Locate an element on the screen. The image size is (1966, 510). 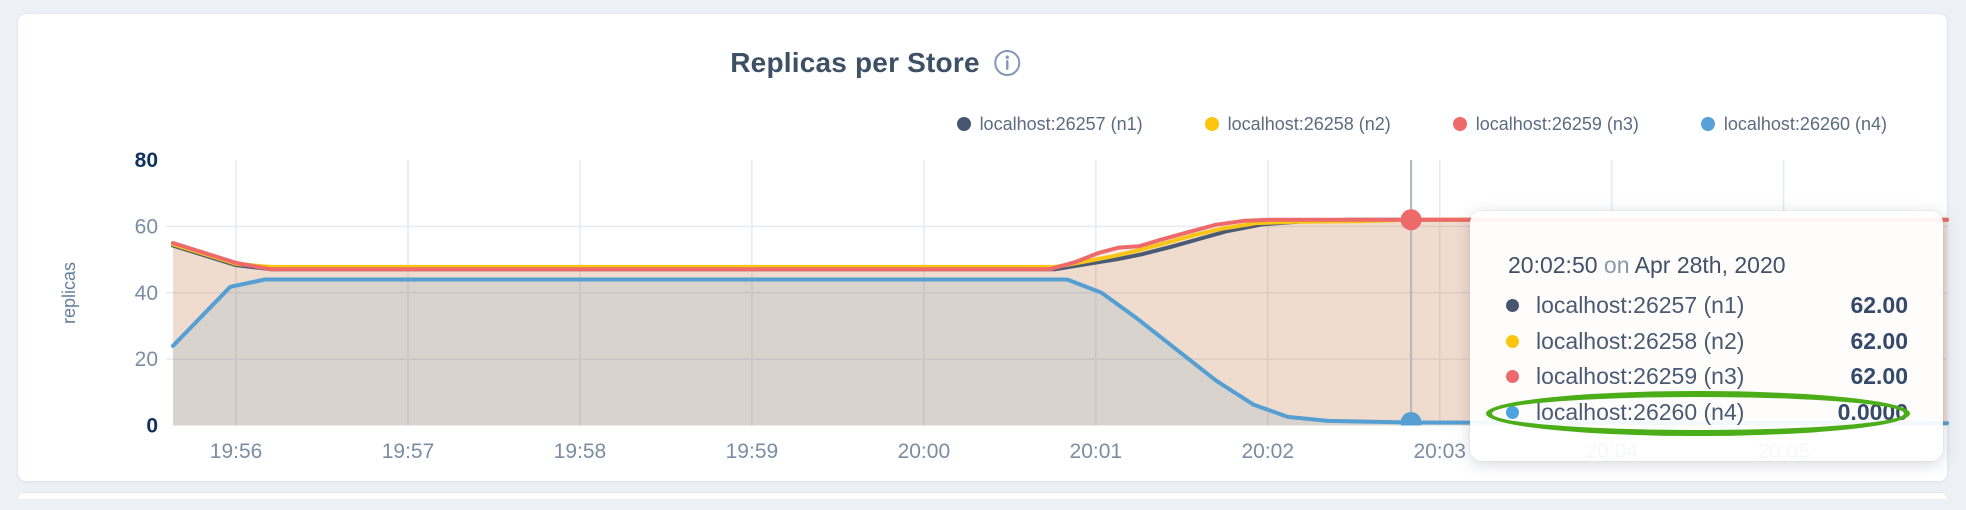
legend-item-label: localhost:26257 (n1) is located at coordinates (1061, 123).